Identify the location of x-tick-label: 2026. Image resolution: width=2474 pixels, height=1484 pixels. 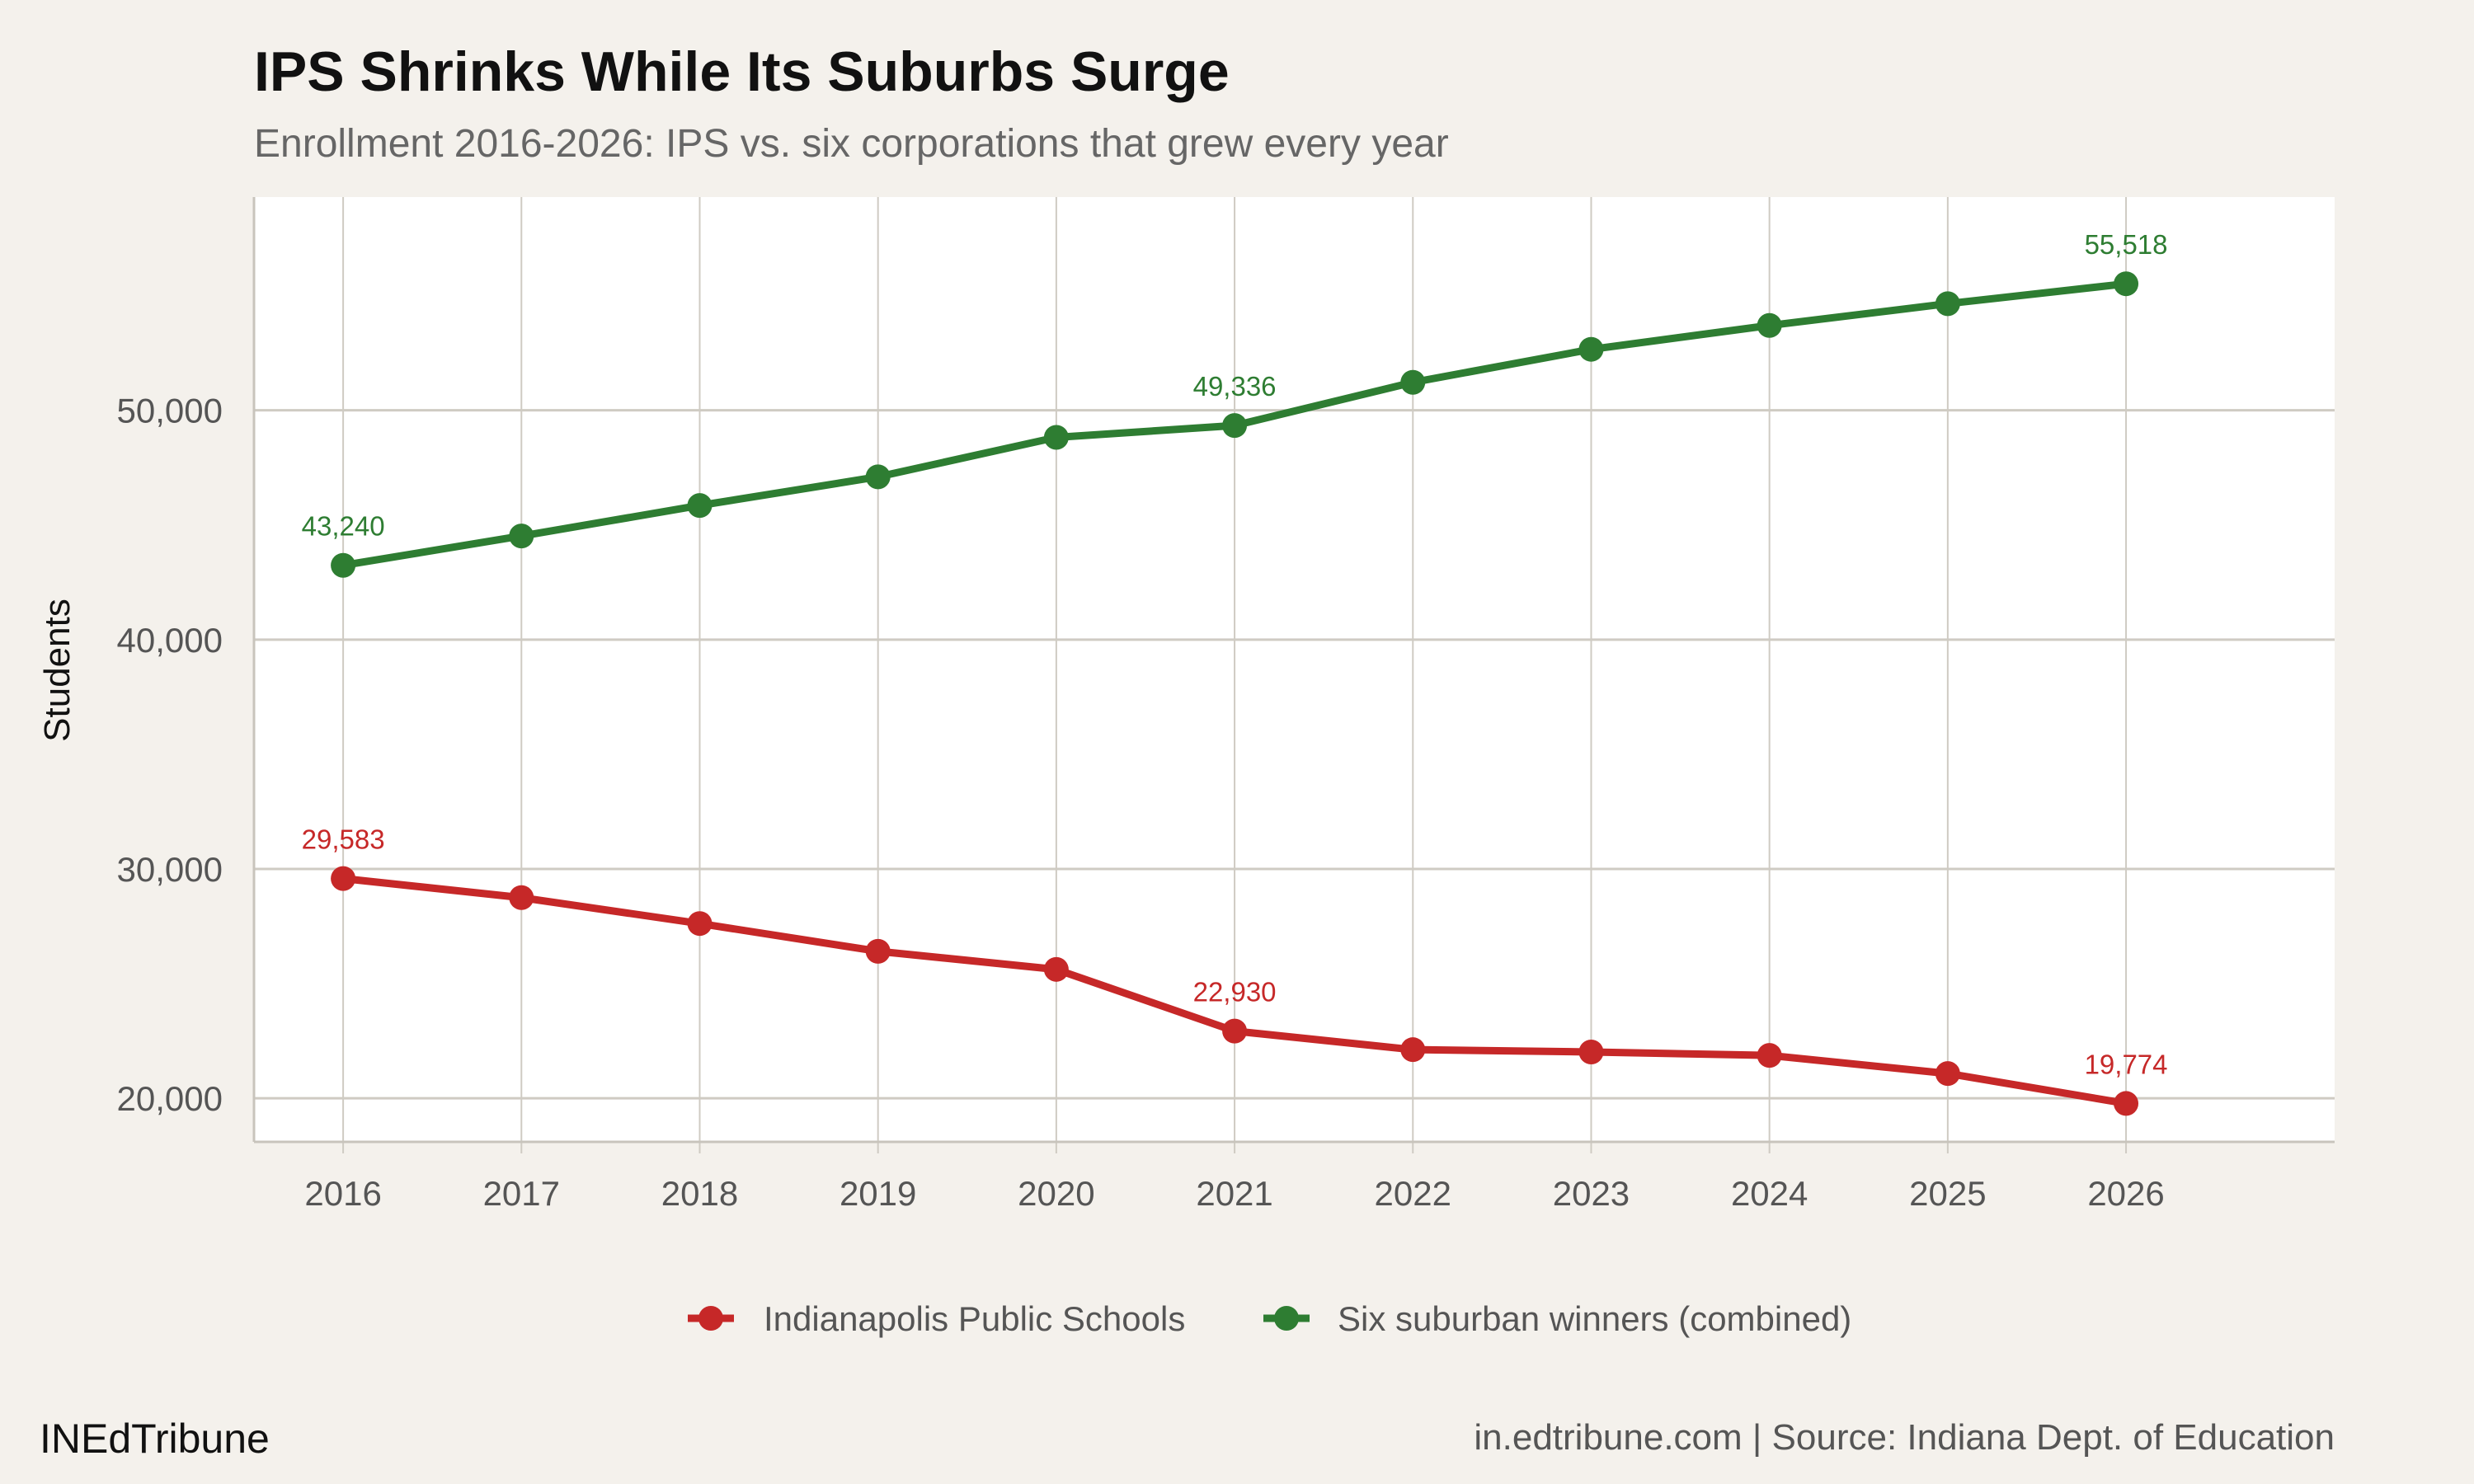
(2125, 1193).